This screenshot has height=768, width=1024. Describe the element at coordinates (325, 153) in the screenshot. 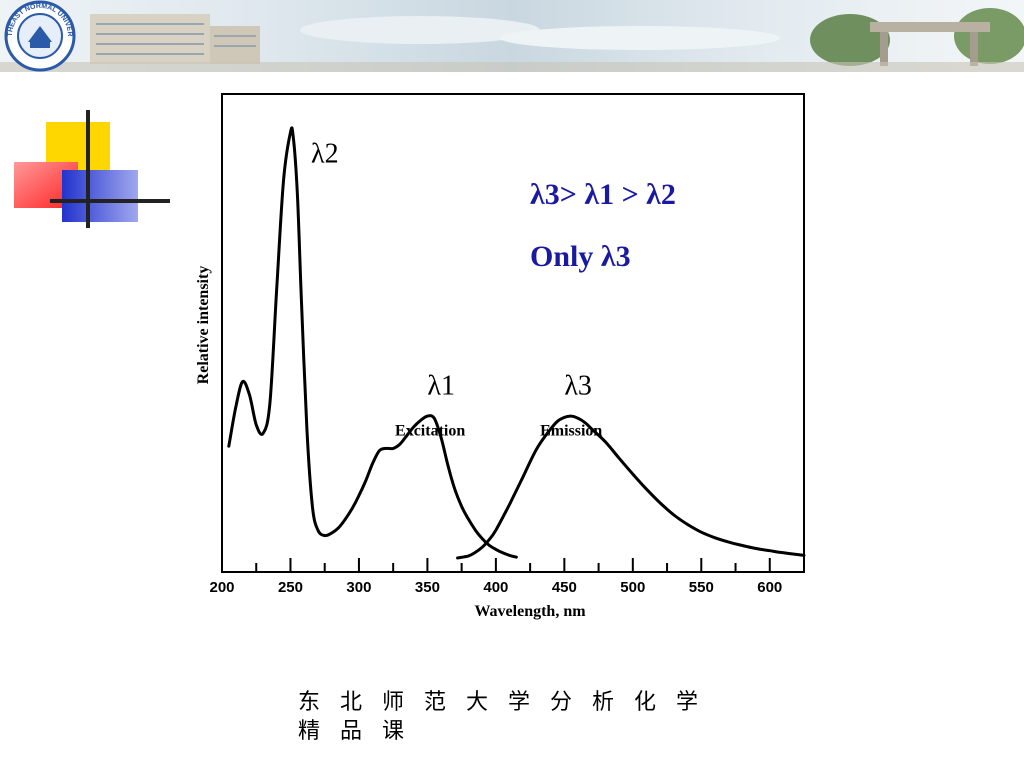

I see `lambda-label: λ2` at that location.